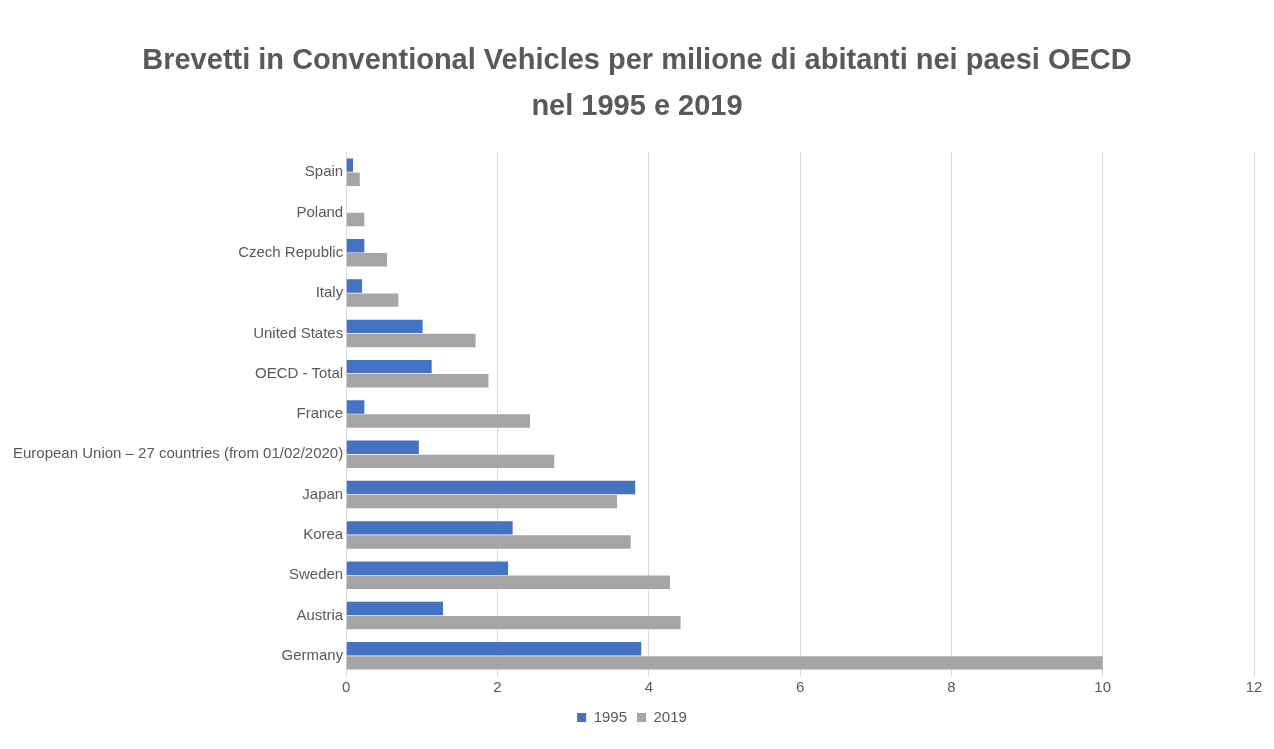 The image size is (1274, 749). Describe the element at coordinates (299, 372) in the screenshot. I see `y-tick-label: OECD - Total` at that location.